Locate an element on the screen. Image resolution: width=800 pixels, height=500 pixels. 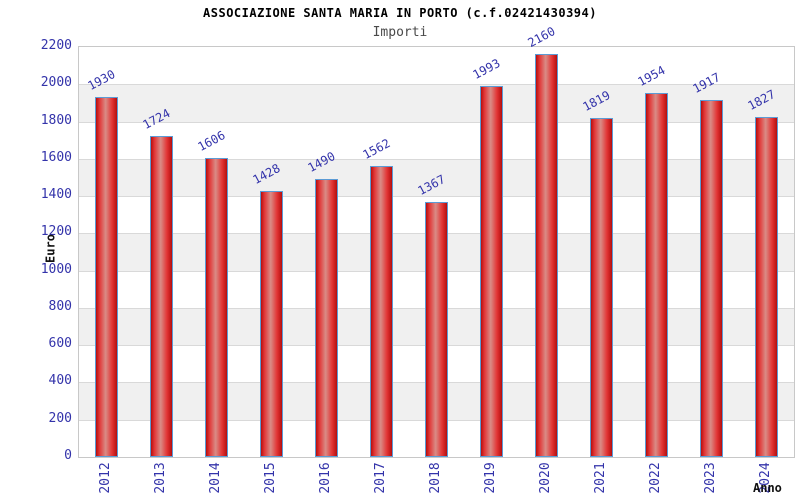
bar-2016 is located at coordinates (326, 318).